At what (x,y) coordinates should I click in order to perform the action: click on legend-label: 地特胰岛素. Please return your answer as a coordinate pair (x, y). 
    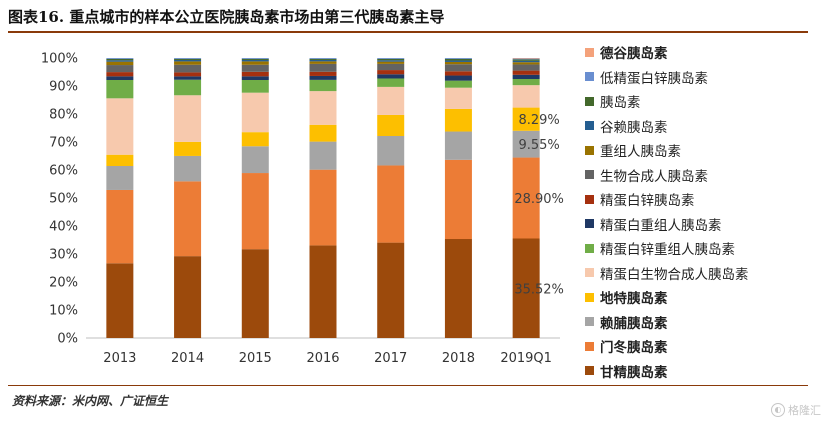
    Looking at the image, I should click on (634, 299).